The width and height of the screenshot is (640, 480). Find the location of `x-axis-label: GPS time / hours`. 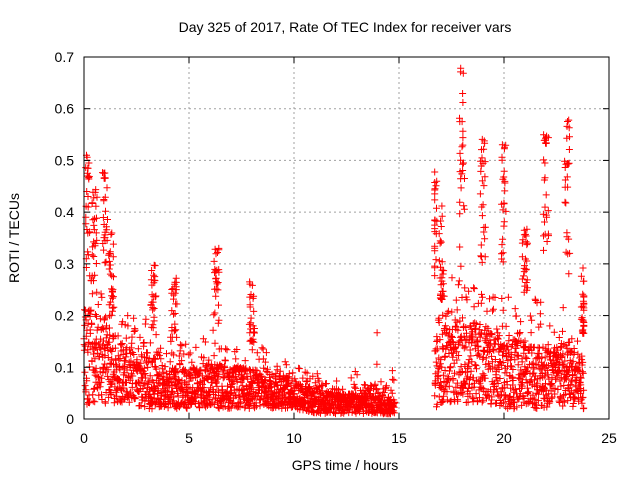

x-axis-label: GPS time / hours is located at coordinates (345, 465).